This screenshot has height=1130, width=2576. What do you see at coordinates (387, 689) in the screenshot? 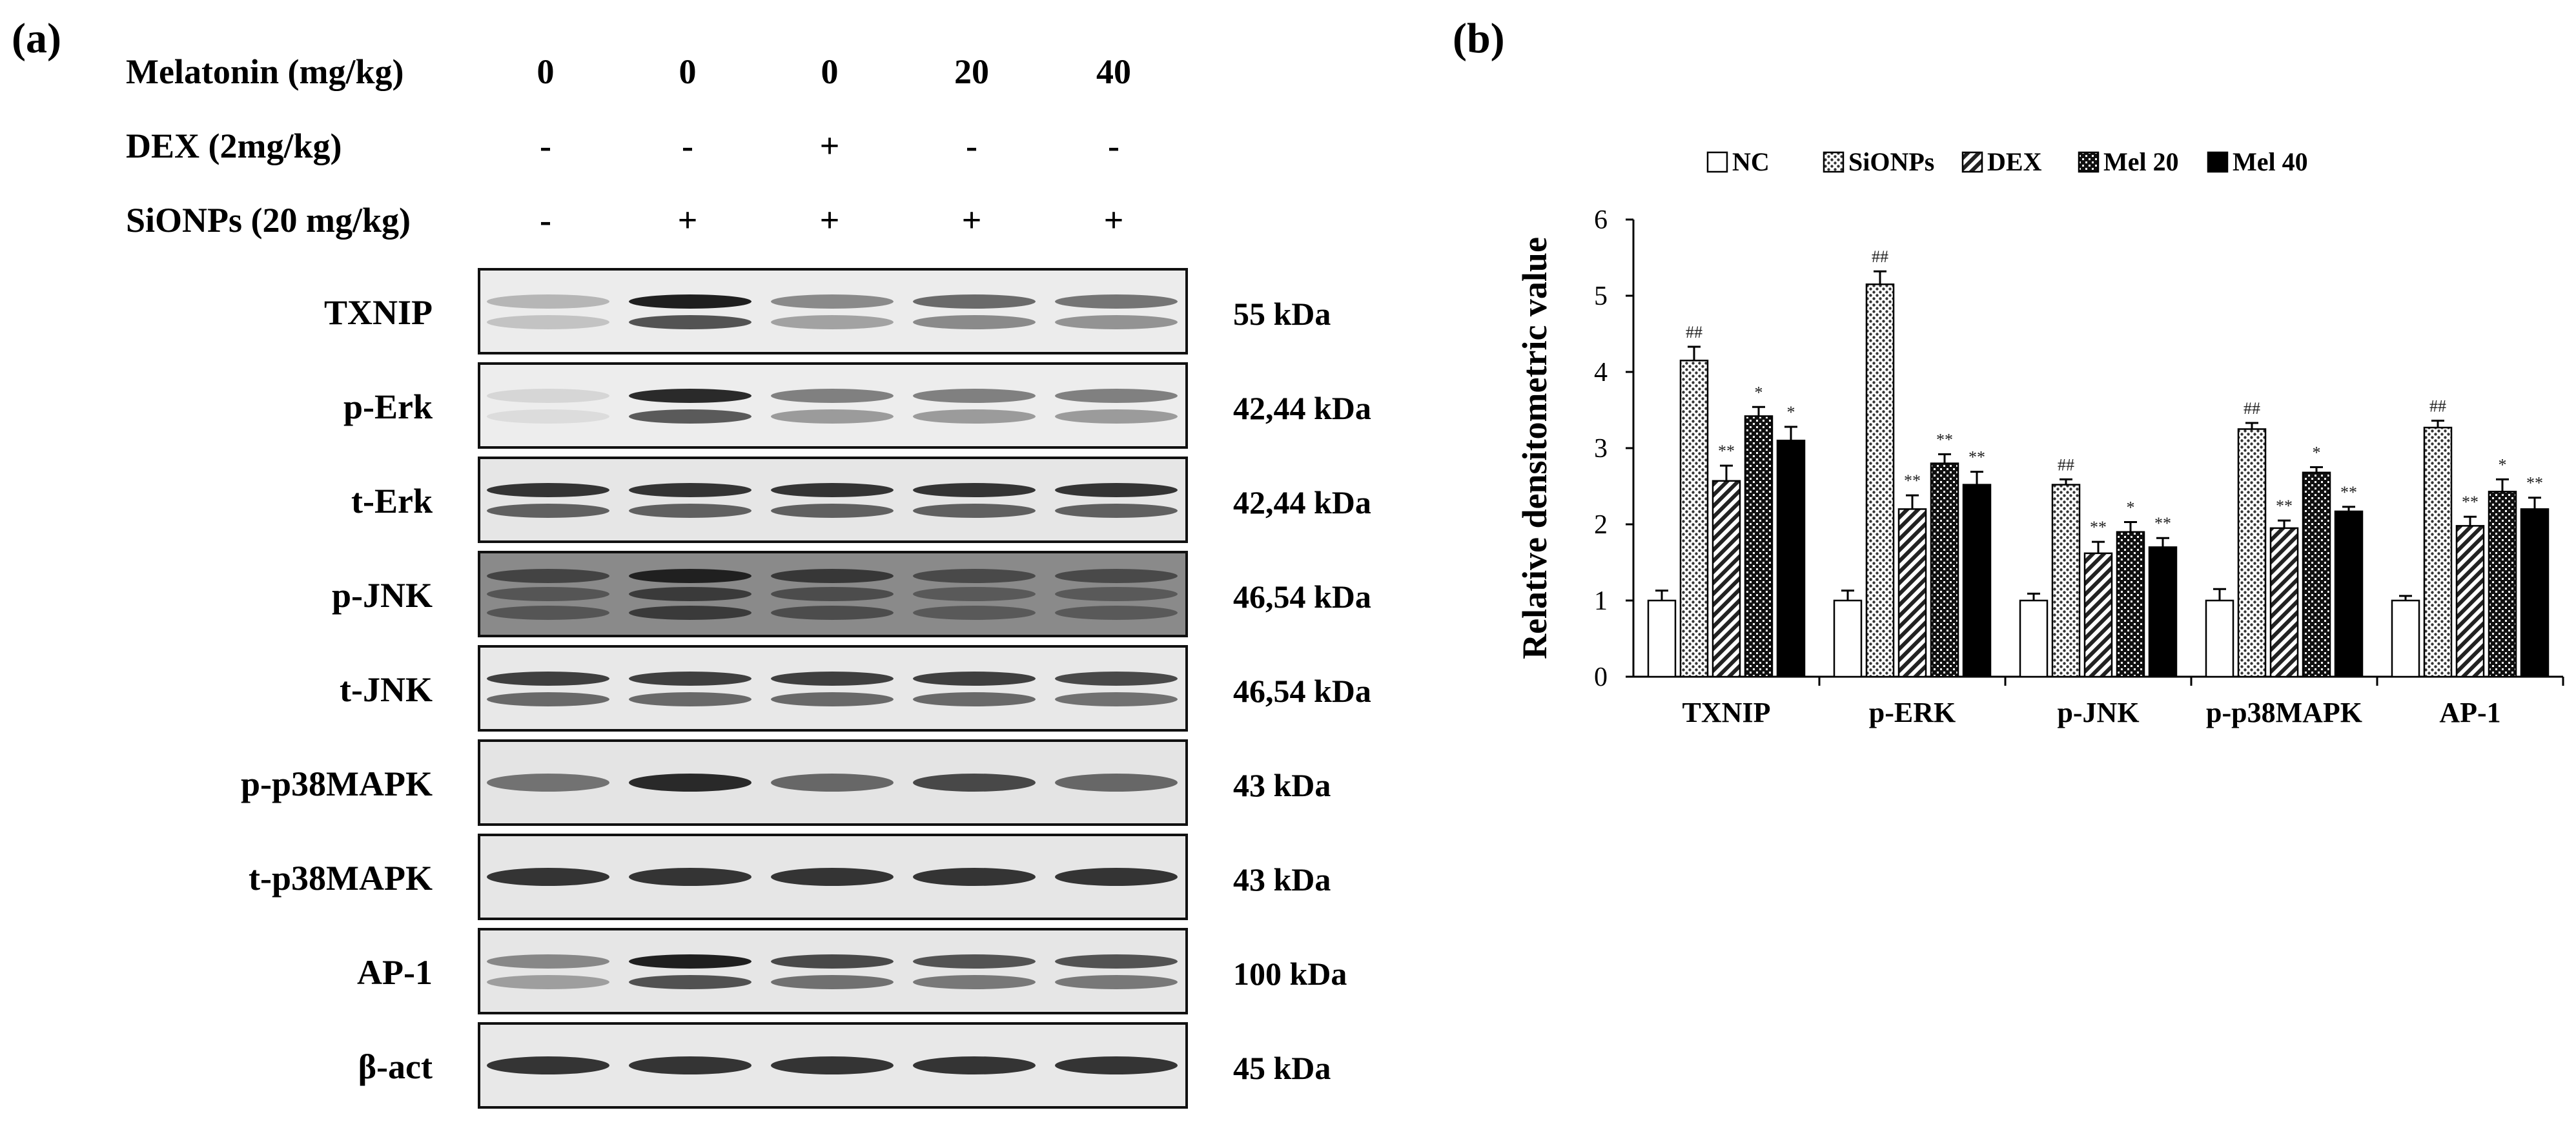
I see `blot-label: t-JNK` at bounding box center [387, 689].